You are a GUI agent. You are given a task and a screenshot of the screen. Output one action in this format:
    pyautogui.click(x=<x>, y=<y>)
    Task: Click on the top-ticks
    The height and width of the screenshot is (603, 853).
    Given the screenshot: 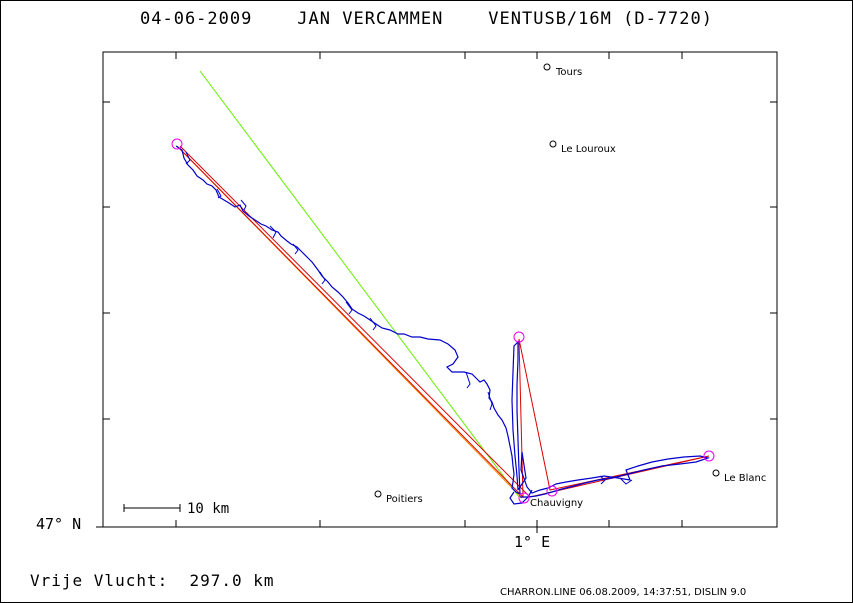 What is the action you would take?
    pyautogui.click(x=429, y=55)
    